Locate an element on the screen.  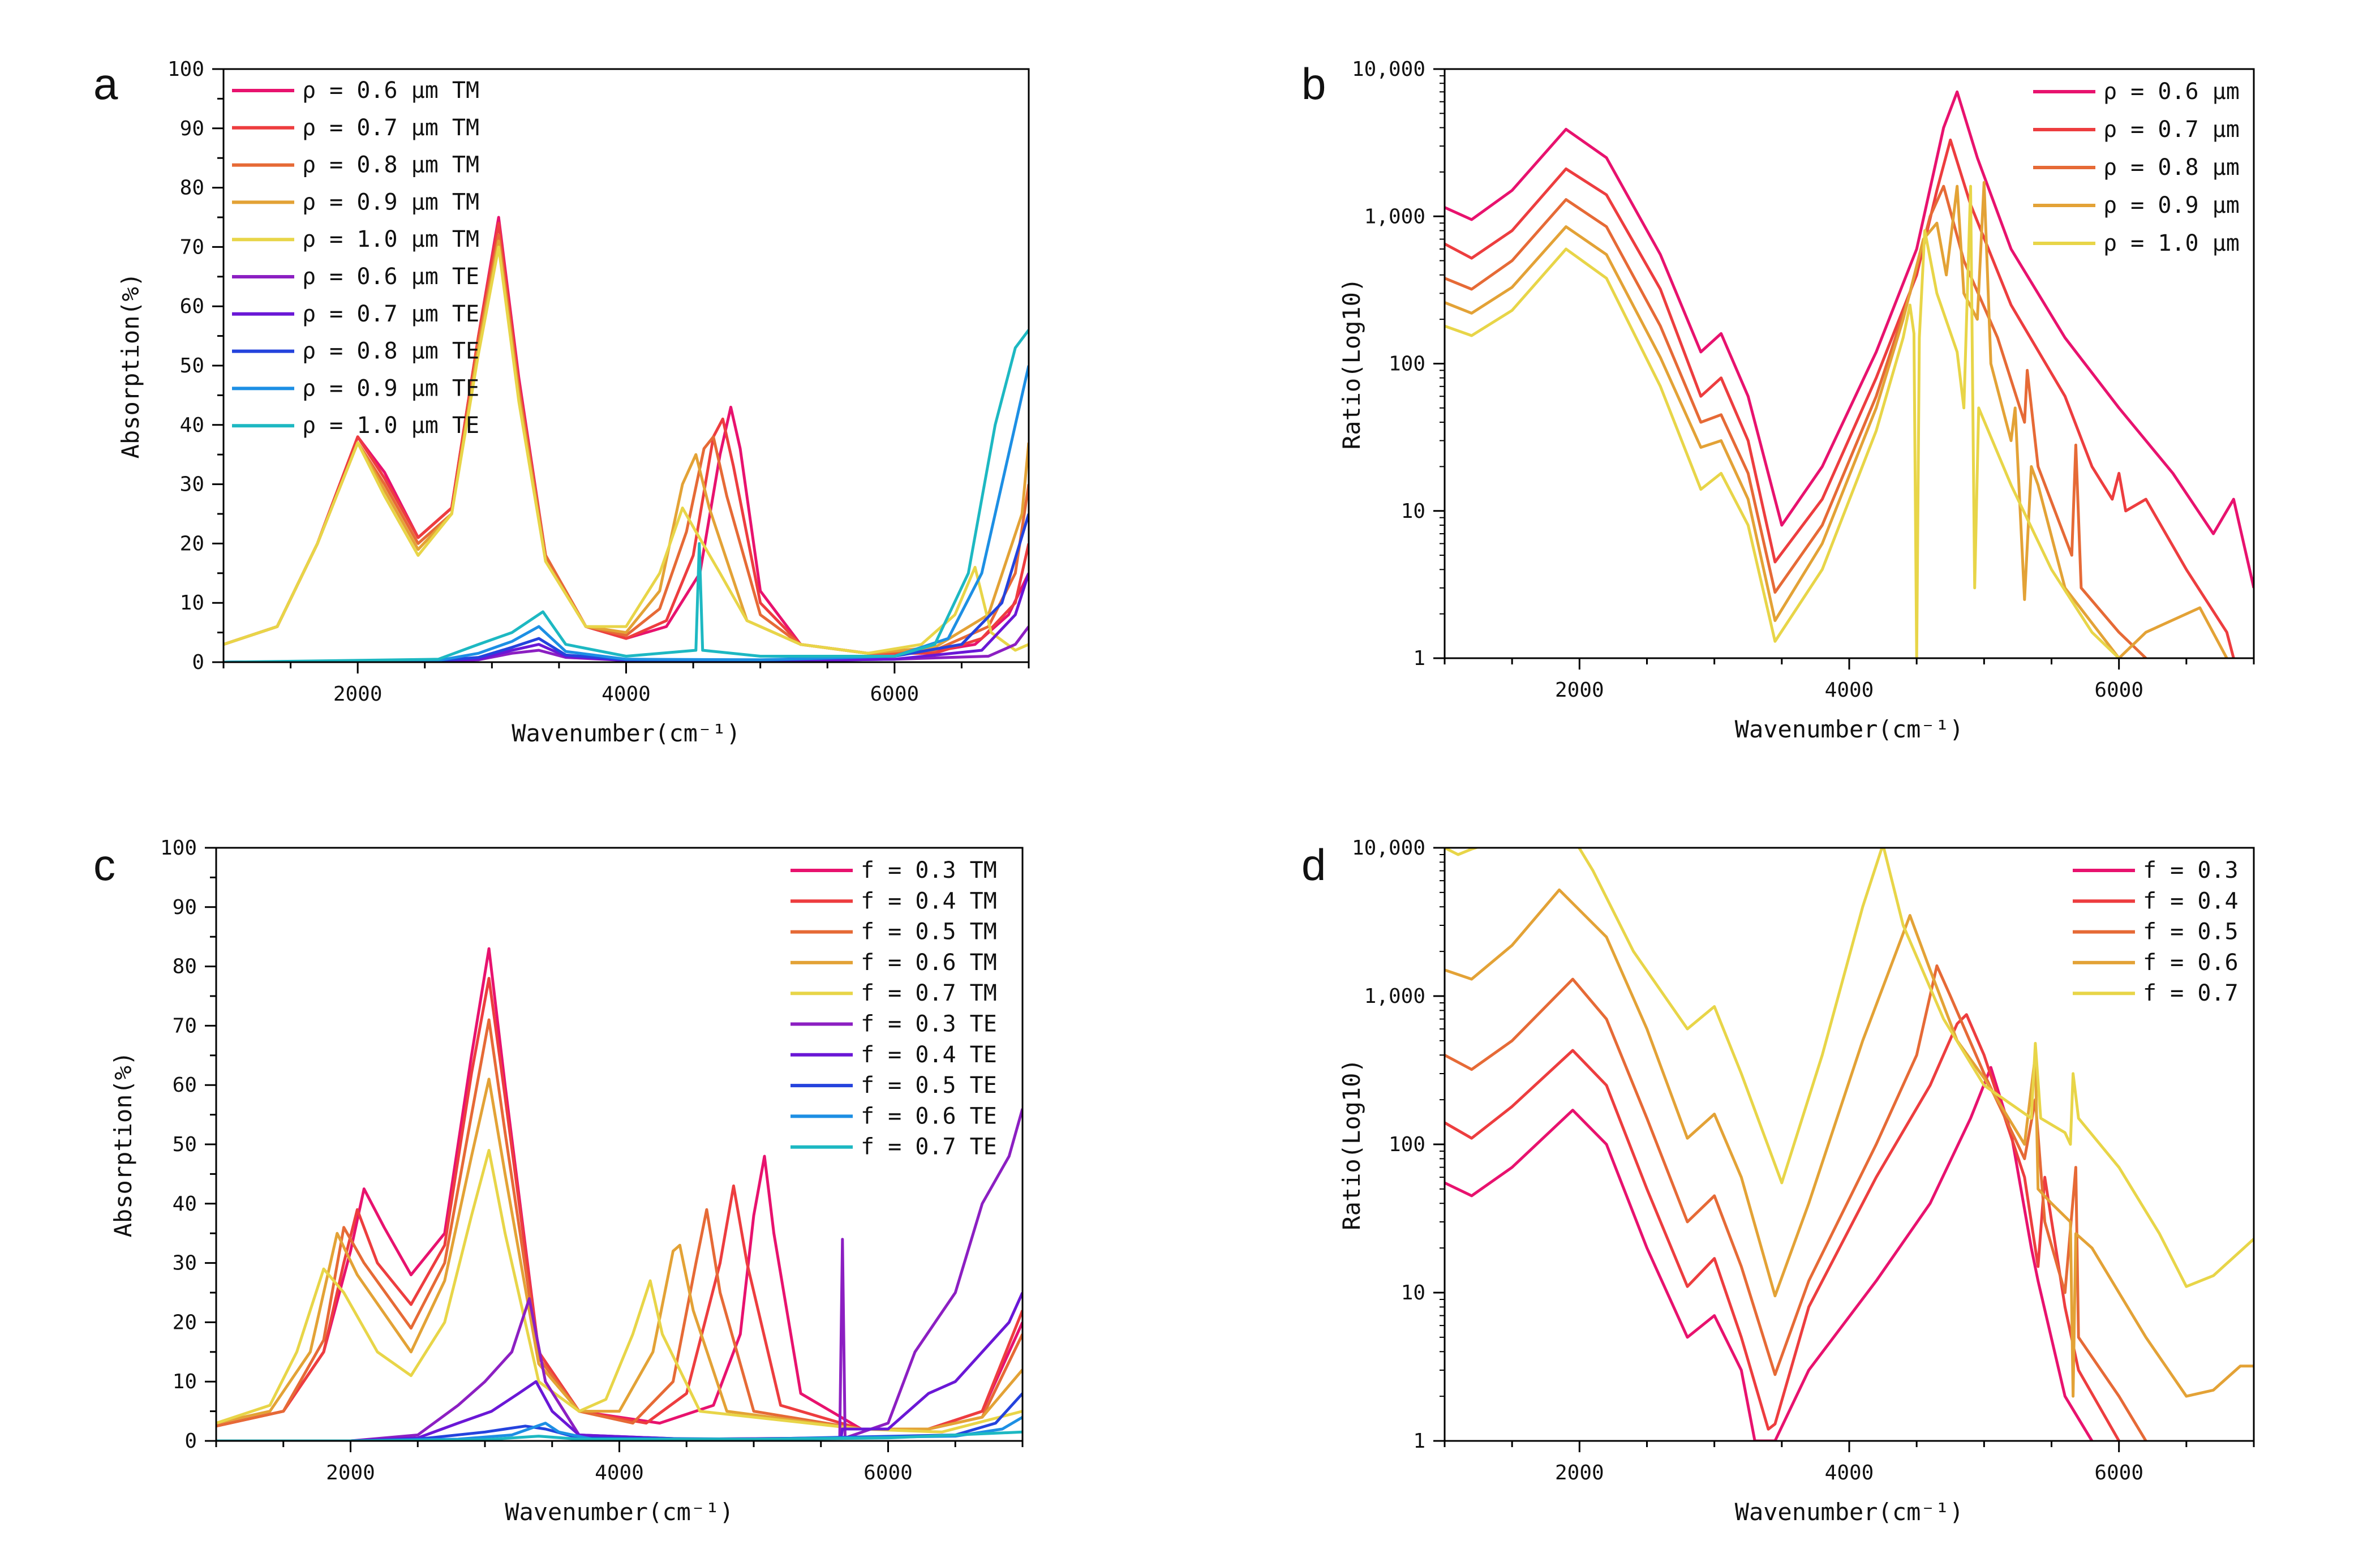
legend-label: f = 0.3 TM is located at coordinates (929, 870).